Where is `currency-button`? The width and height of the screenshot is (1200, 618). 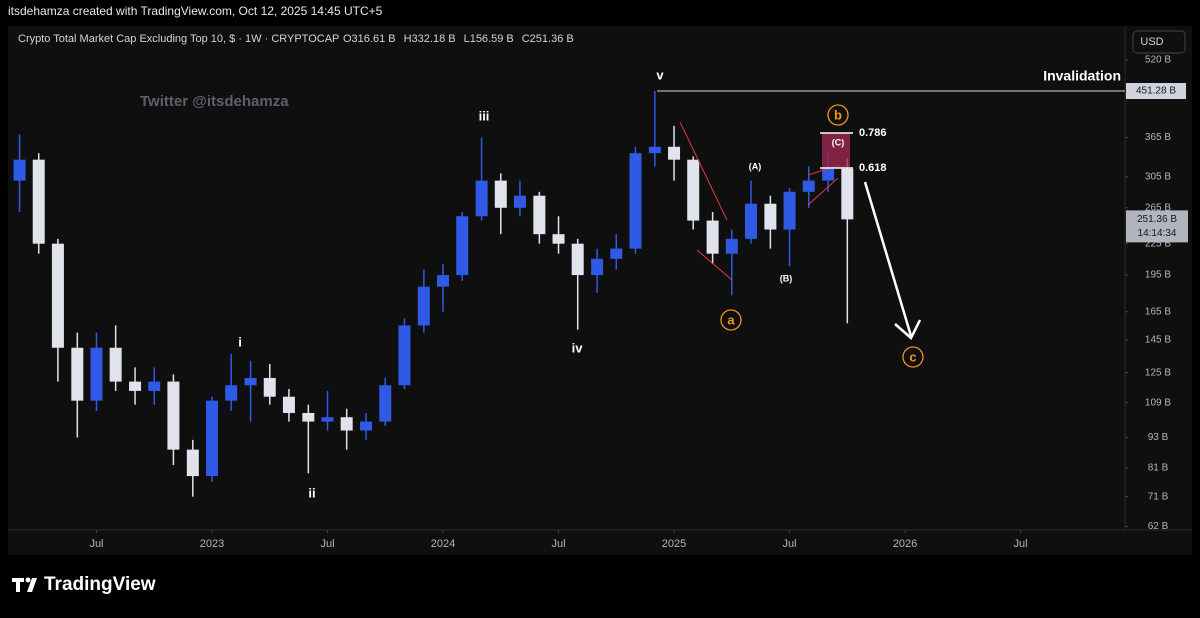 currency-button is located at coordinates (1159, 42).